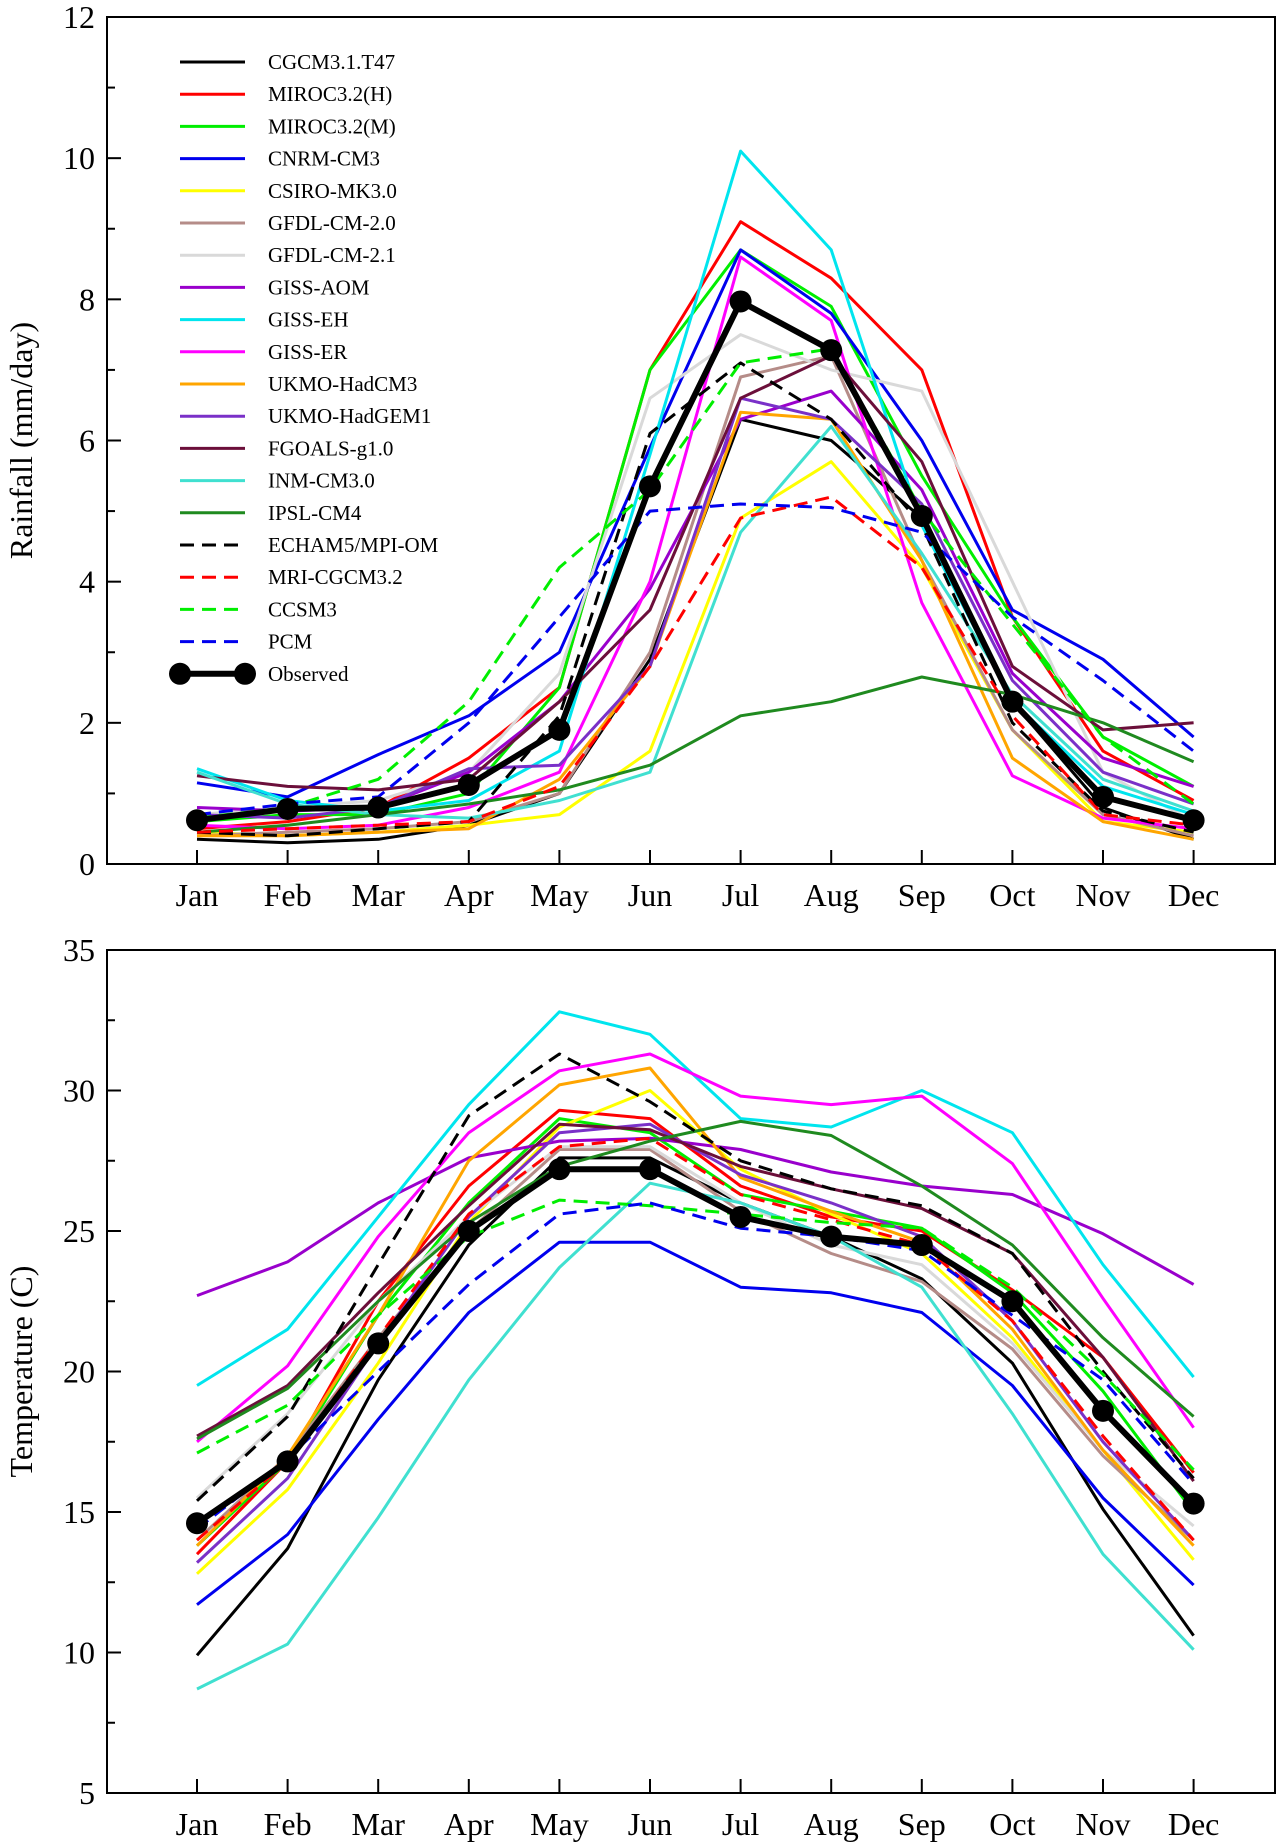  I want to click on series-line-giss-aom, so click(695, 1217).